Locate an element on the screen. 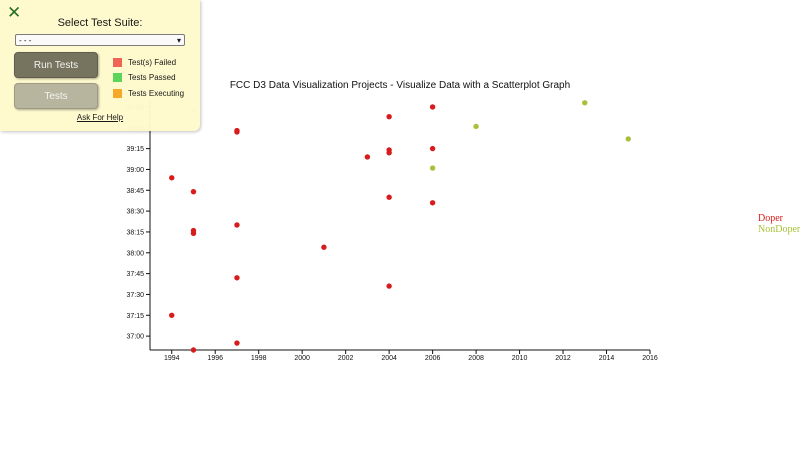 The image size is (800, 450). legend: Doper NonDoper is located at coordinates (779, 224).